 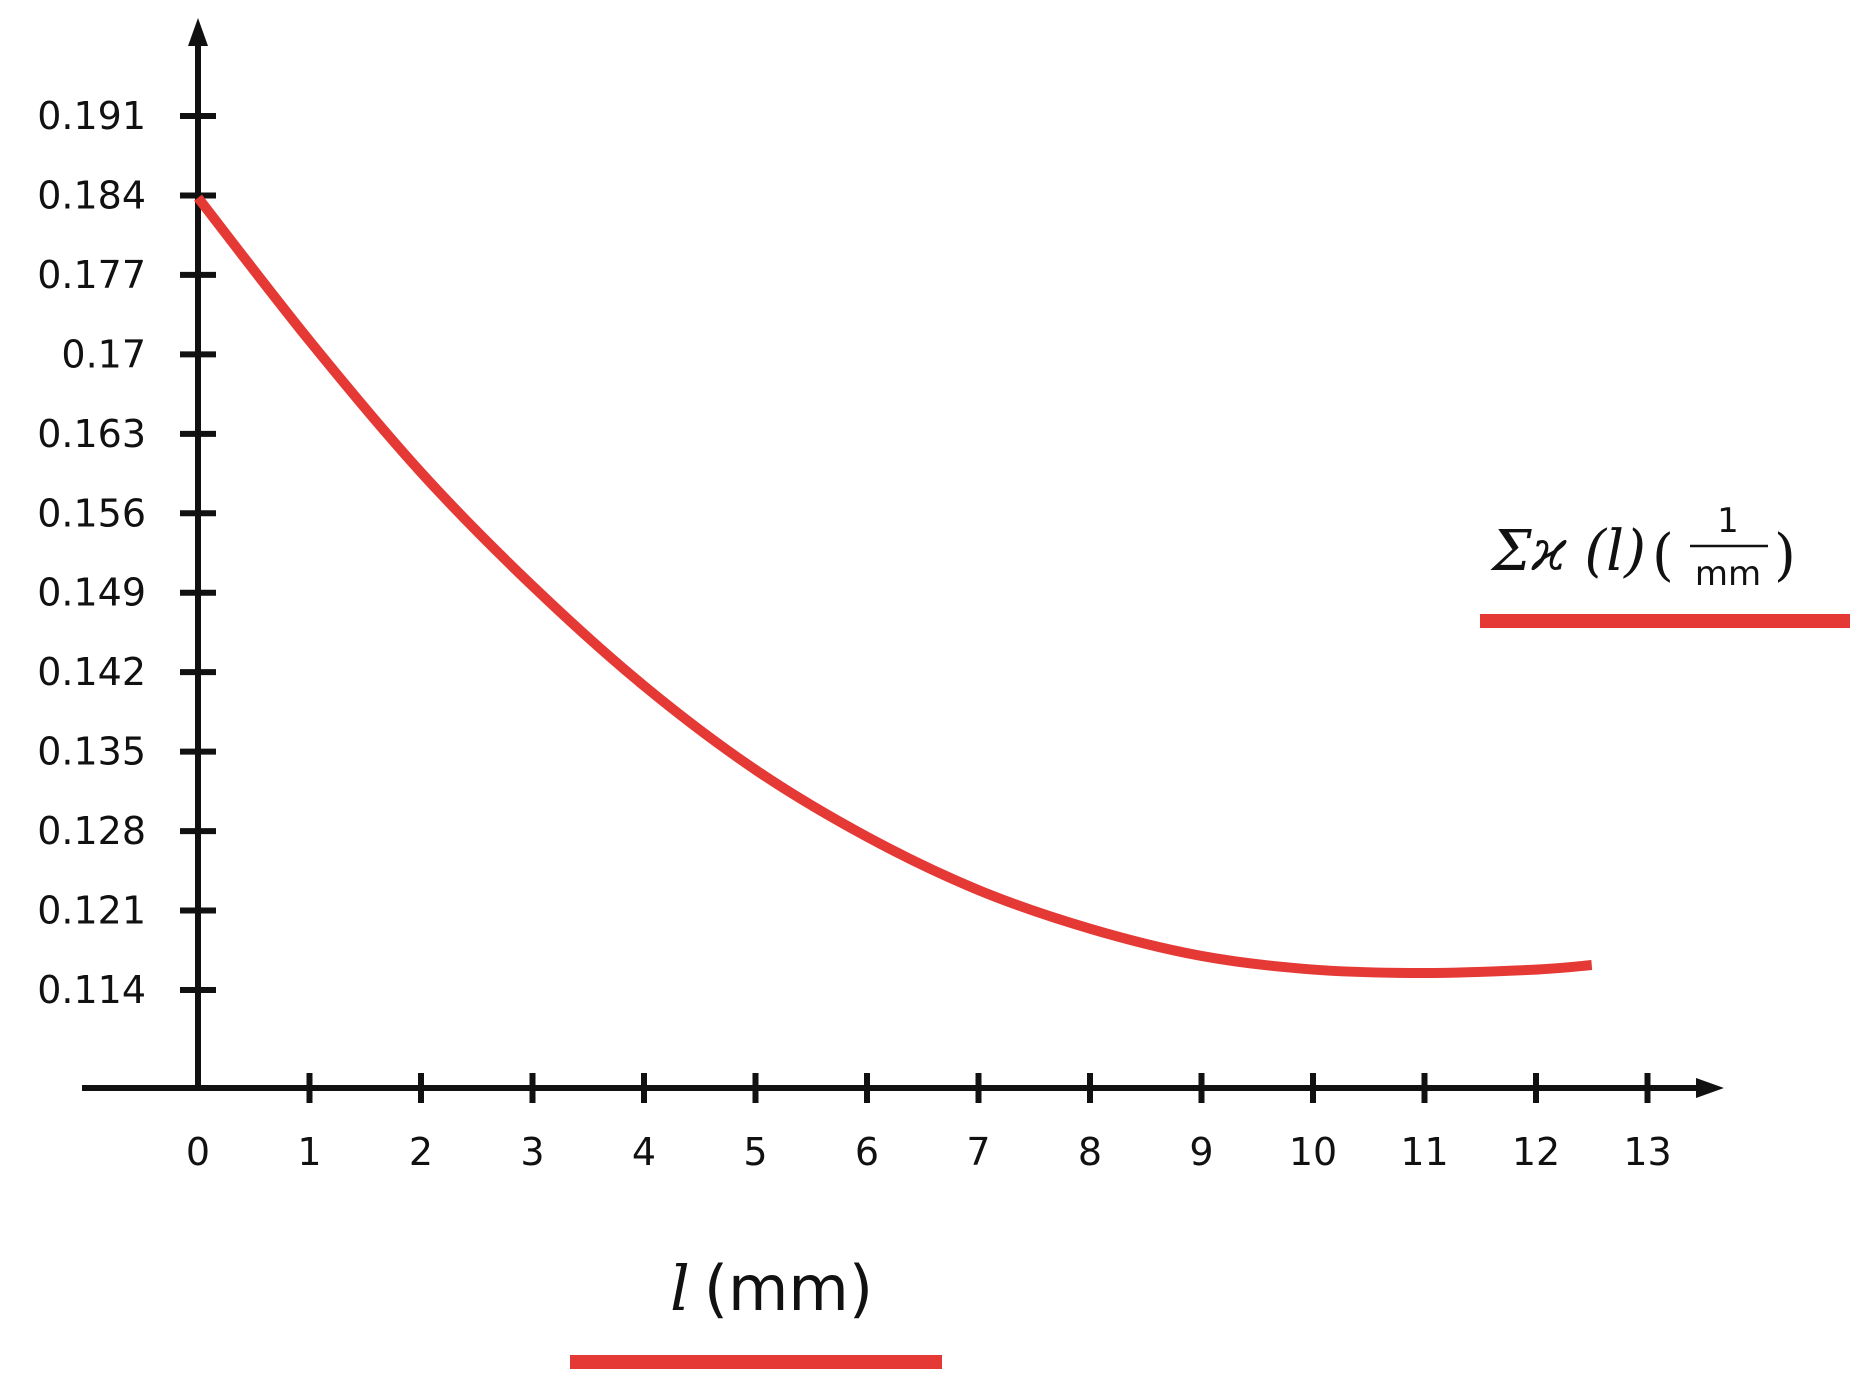 I want to click on y-tick-label: 0.163, so click(x=91, y=434).